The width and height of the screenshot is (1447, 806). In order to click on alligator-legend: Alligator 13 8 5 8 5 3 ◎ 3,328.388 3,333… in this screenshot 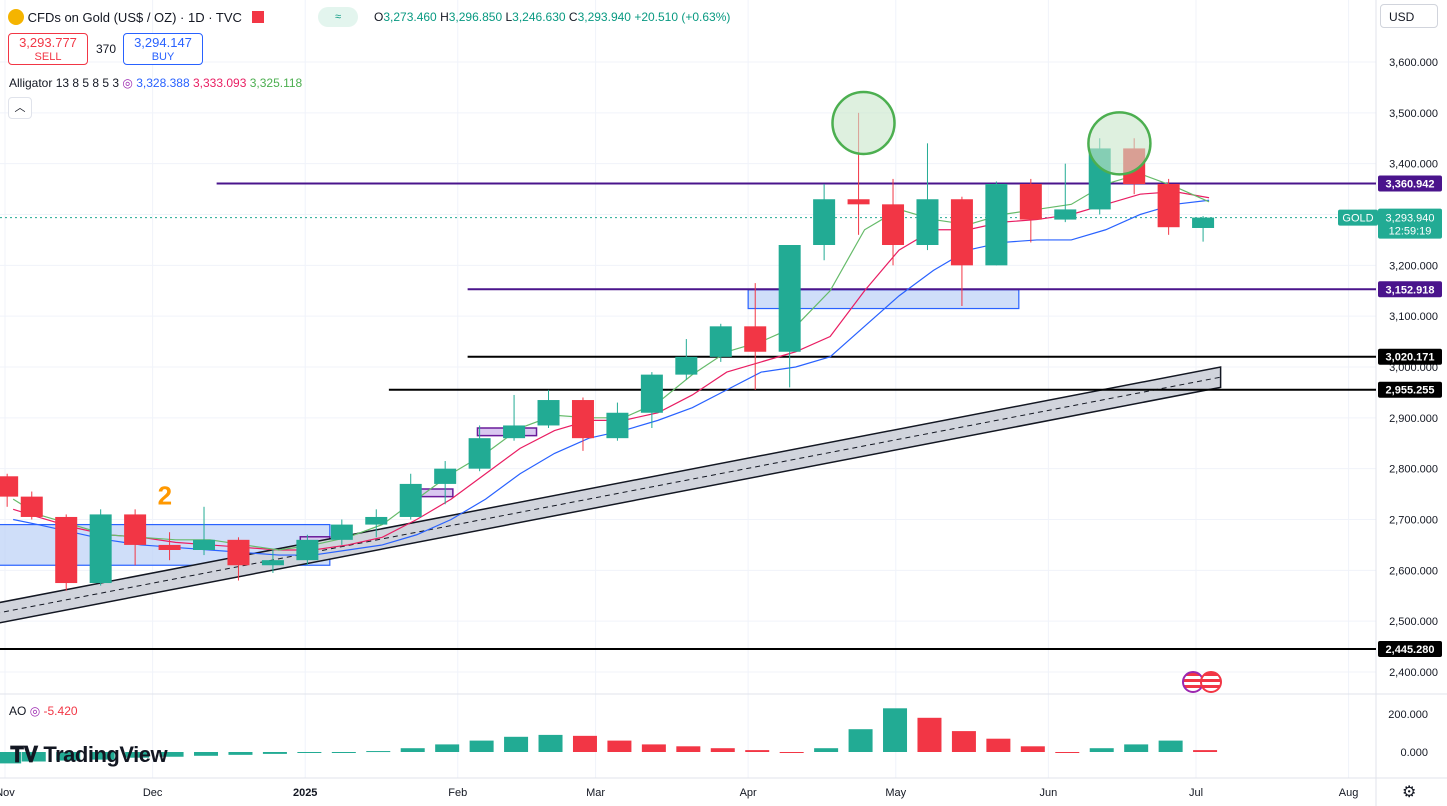, I will do `click(155, 83)`.